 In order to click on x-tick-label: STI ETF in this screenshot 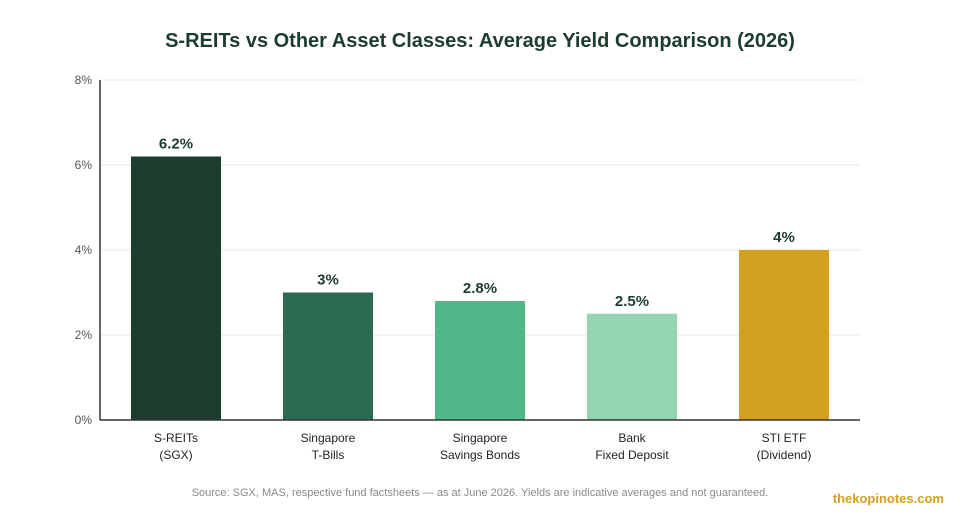, I will do `click(784, 438)`.